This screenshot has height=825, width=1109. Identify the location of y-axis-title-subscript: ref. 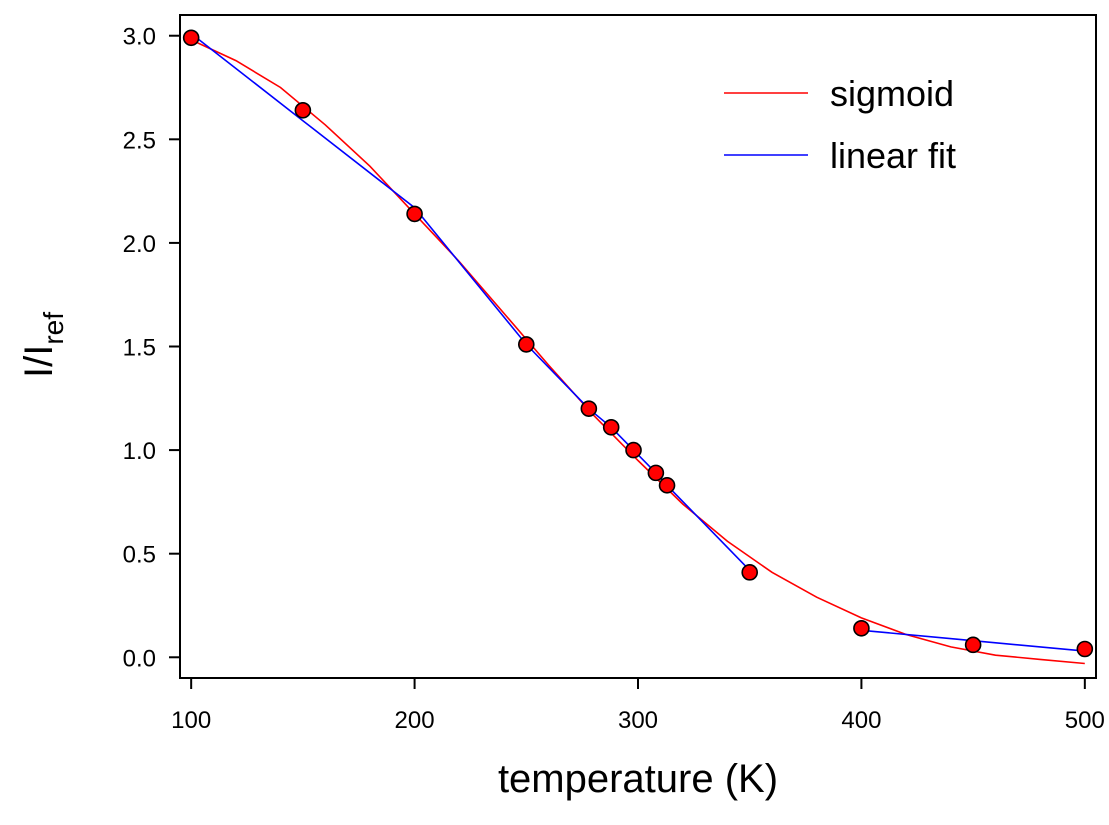
(53, 328).